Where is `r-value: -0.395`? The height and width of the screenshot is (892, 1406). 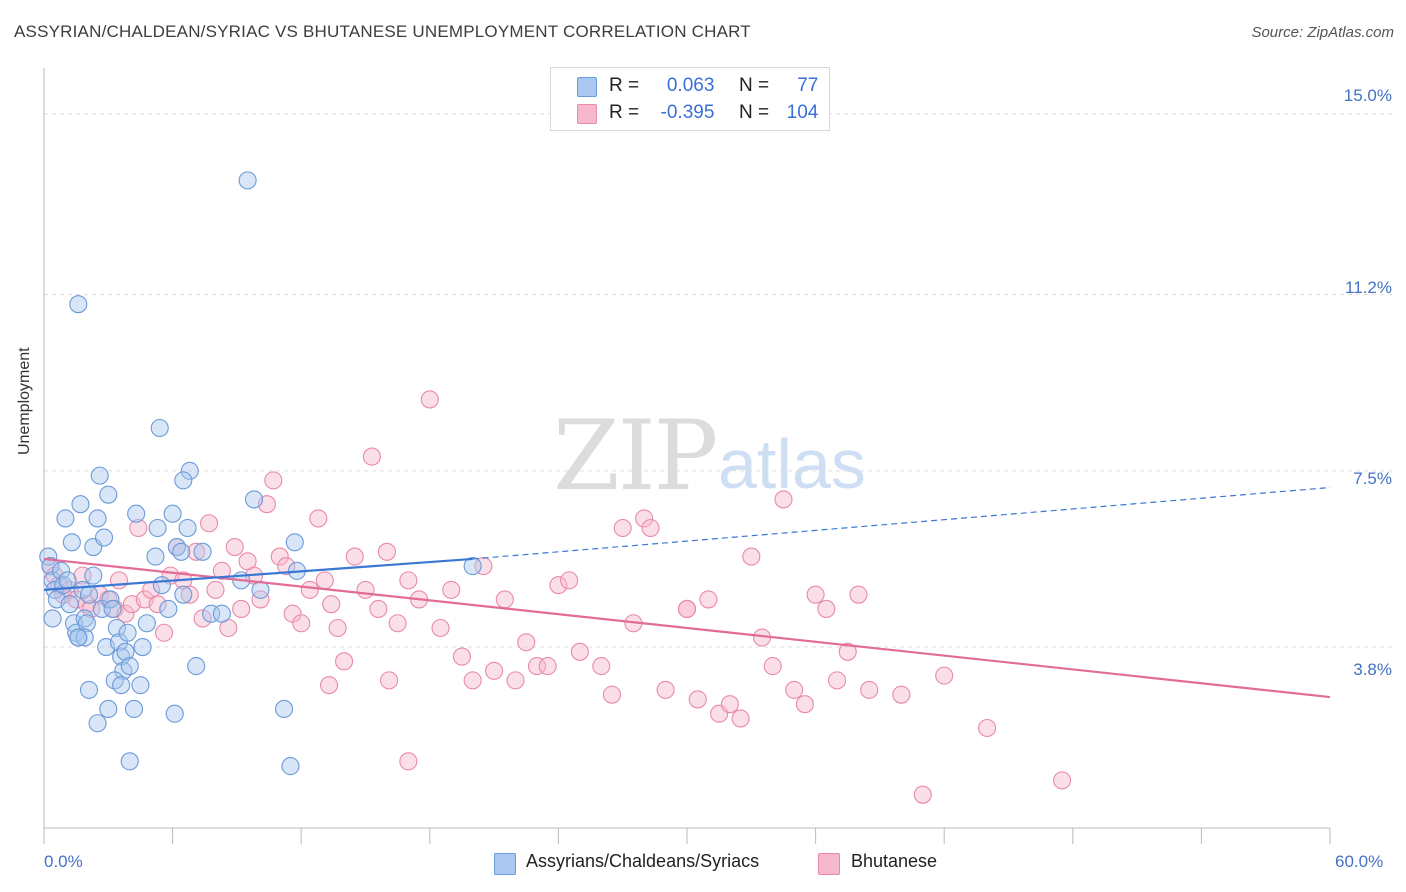
r-value: -0.395 is located at coordinates (687, 112).